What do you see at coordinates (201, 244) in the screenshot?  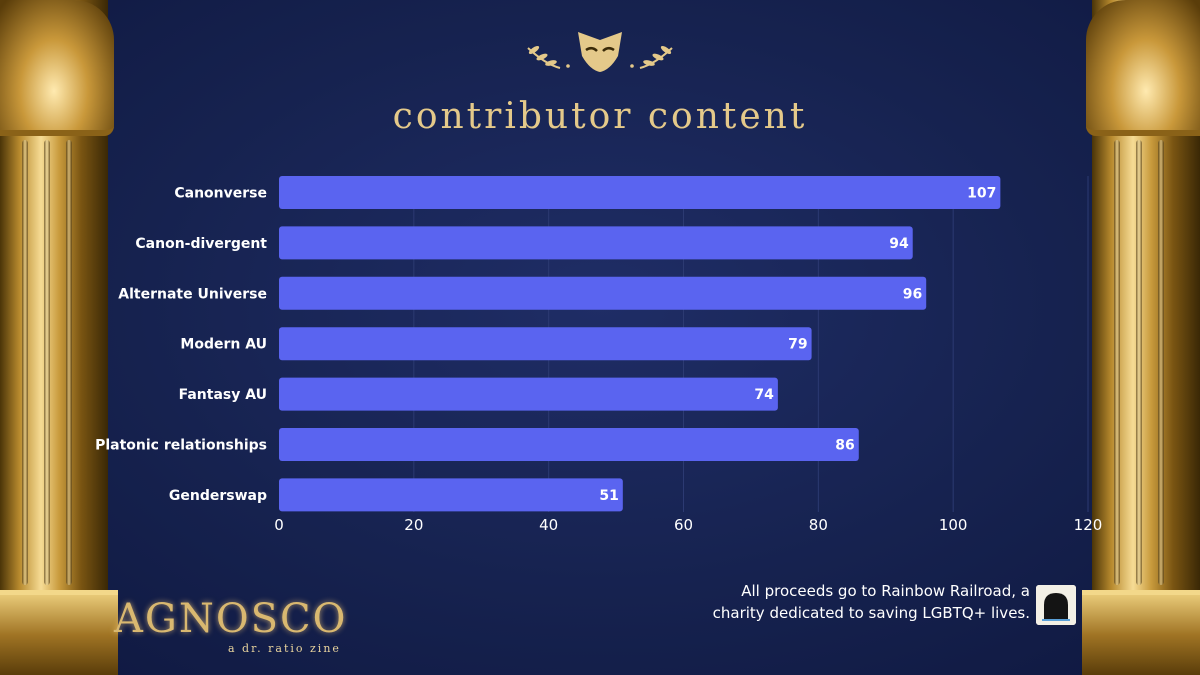 I see `category-label-1: Canon-divergent` at bounding box center [201, 244].